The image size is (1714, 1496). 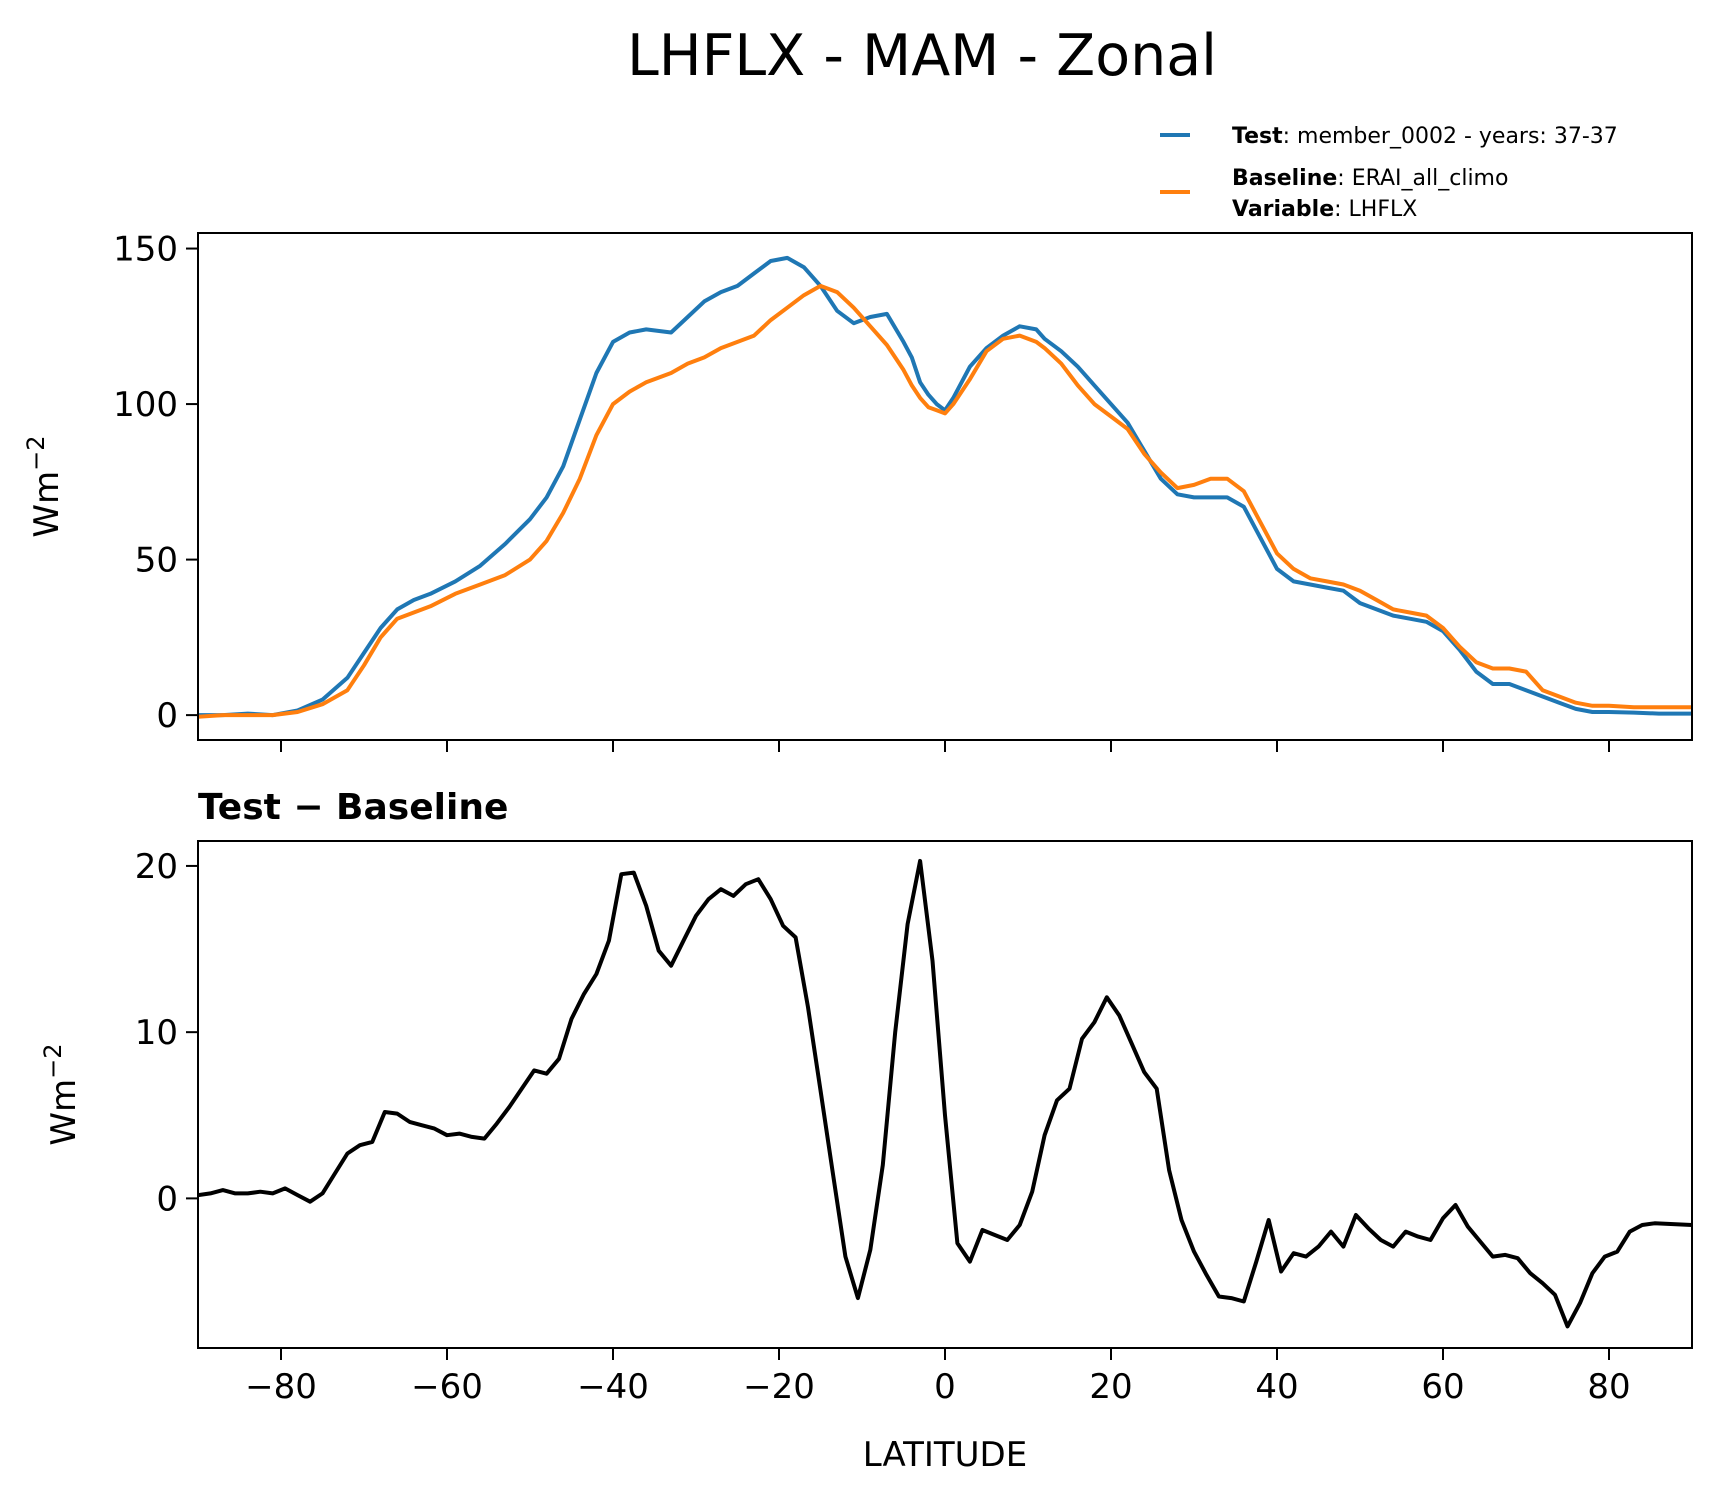 I want to click on top-y-tick-label: 50, so click(x=156, y=561).